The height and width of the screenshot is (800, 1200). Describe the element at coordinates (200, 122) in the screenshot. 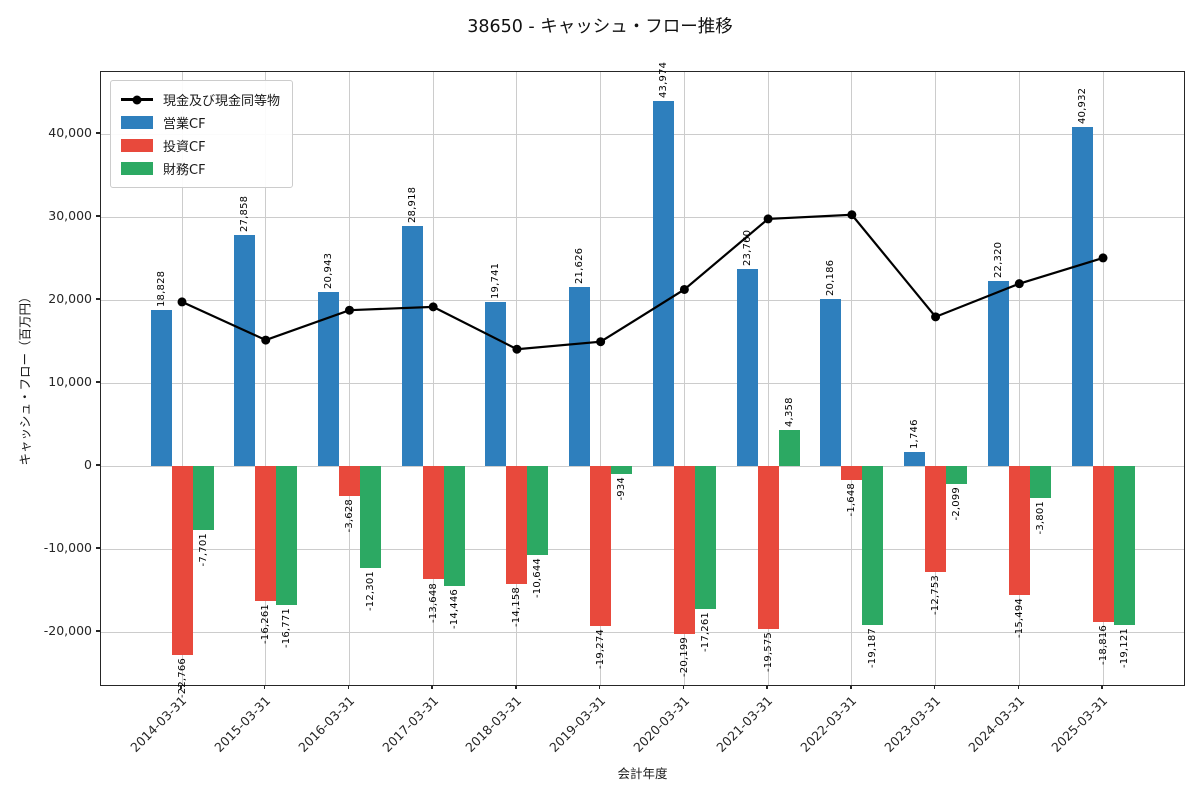

I see `legend-item: 営業CF` at that location.